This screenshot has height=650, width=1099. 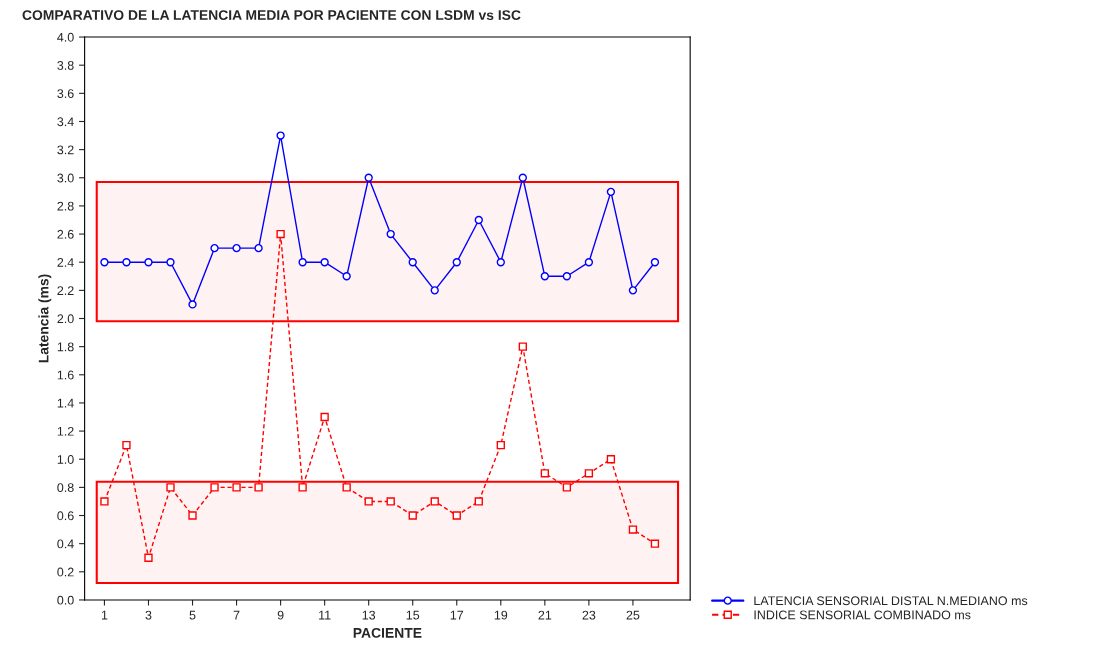 I want to click on y-tick-label: 1.8, so click(x=65, y=347).